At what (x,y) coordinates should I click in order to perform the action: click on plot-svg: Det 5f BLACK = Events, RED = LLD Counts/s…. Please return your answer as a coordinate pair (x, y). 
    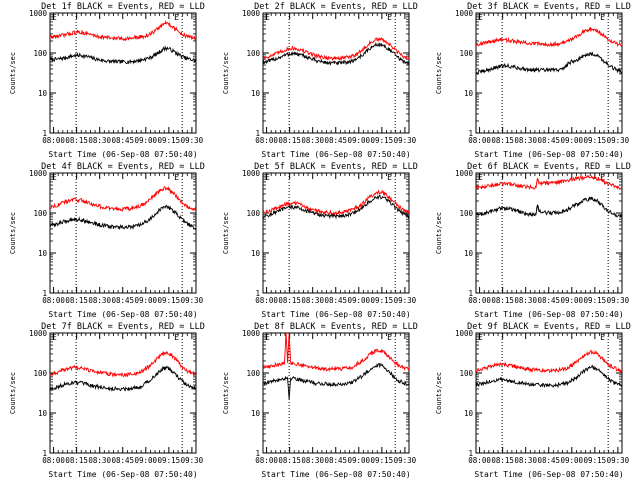
    Looking at the image, I should click on (320, 240).